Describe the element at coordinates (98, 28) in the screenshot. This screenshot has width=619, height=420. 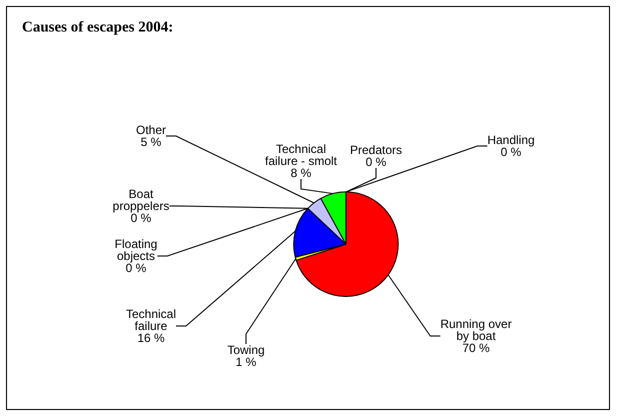
I see `chart-title: Causes of escapes 2004:` at that location.